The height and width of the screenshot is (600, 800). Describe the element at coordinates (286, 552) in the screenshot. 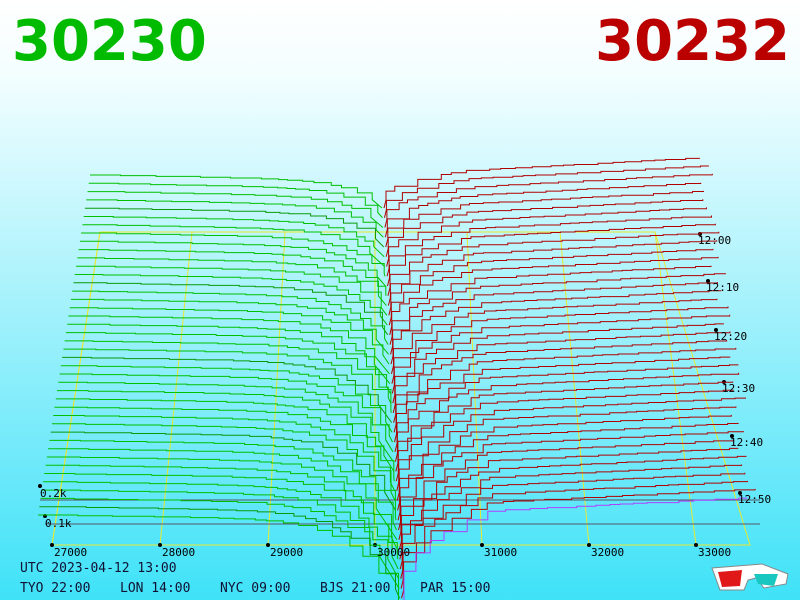

I see `price-label: 29000` at that location.